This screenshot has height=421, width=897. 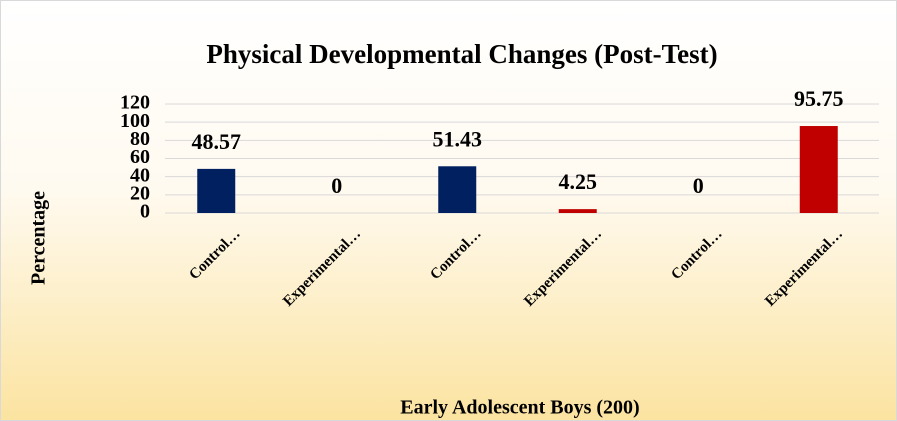 What do you see at coordinates (39, 238) in the screenshot?
I see `y-axis-title: Percentage` at bounding box center [39, 238].